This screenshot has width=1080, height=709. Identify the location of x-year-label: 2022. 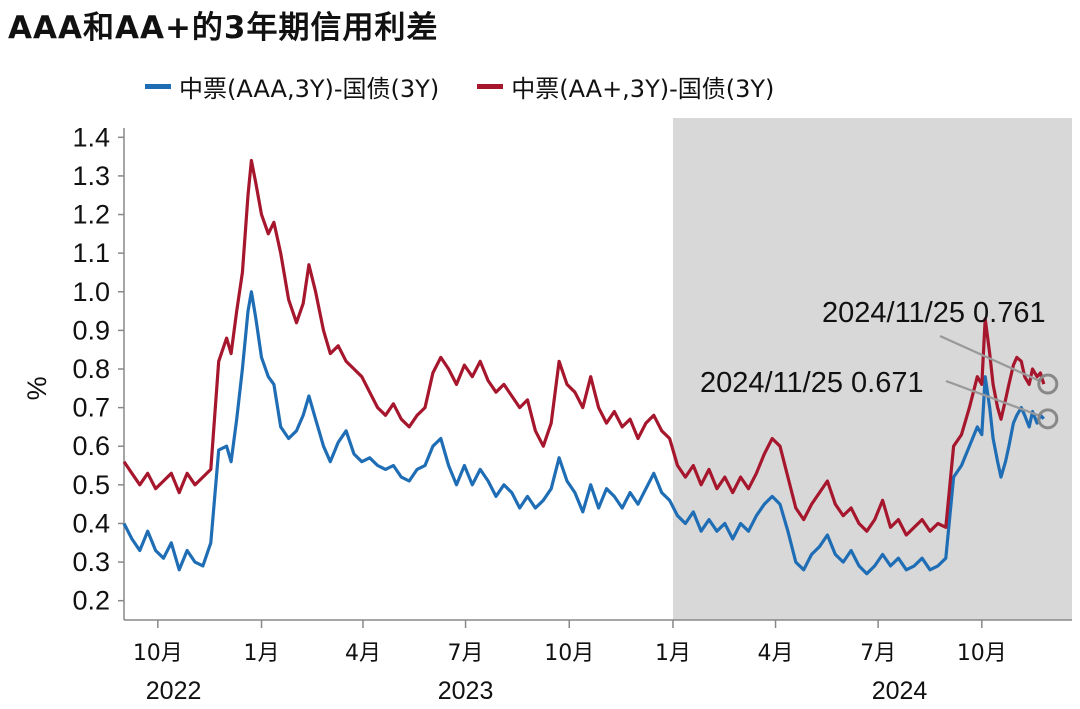
(174, 691).